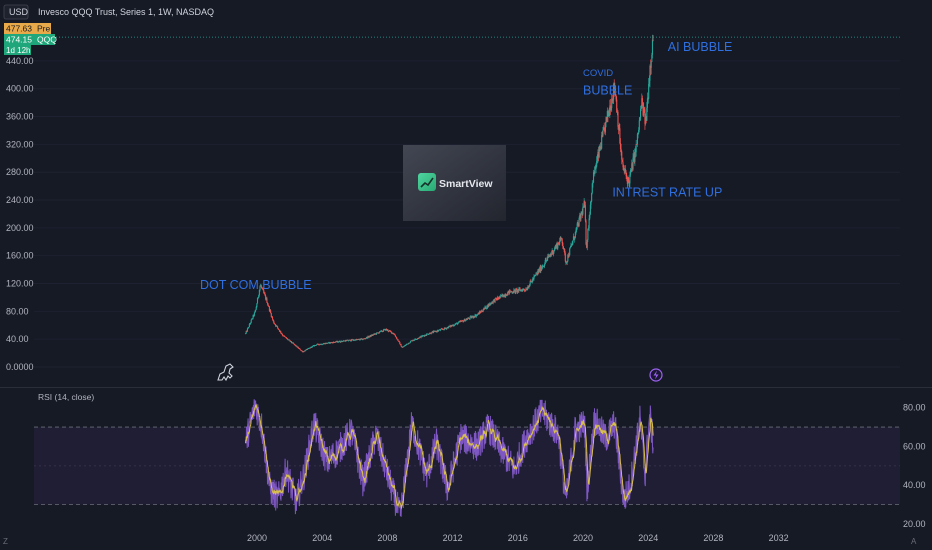 The width and height of the screenshot is (932, 550). What do you see at coordinates (322, 538) in the screenshot?
I see `time-axis-label: 2004` at bounding box center [322, 538].